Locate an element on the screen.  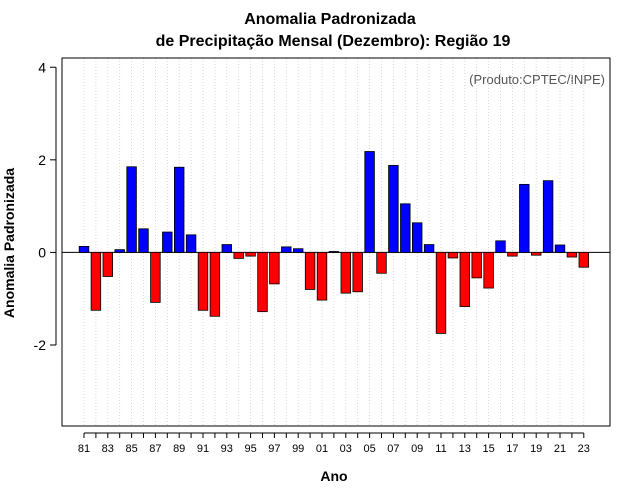
x-tick-label: 09 is located at coordinates (417, 449).